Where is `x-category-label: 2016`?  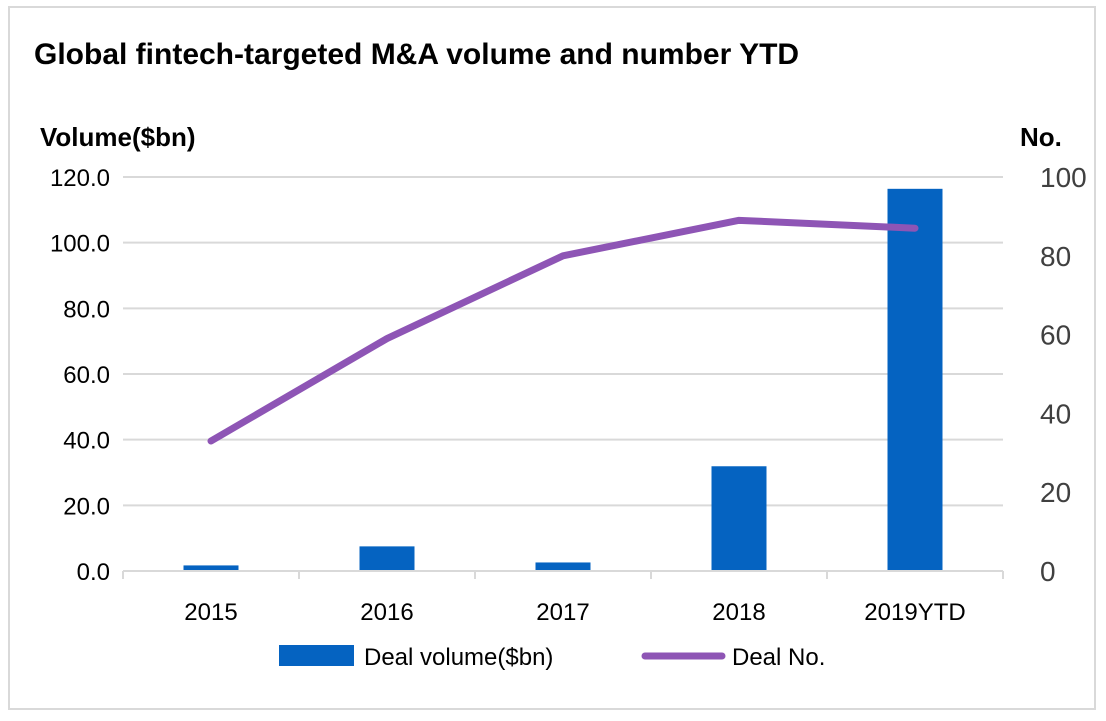
x-category-label: 2016 is located at coordinates (386, 612).